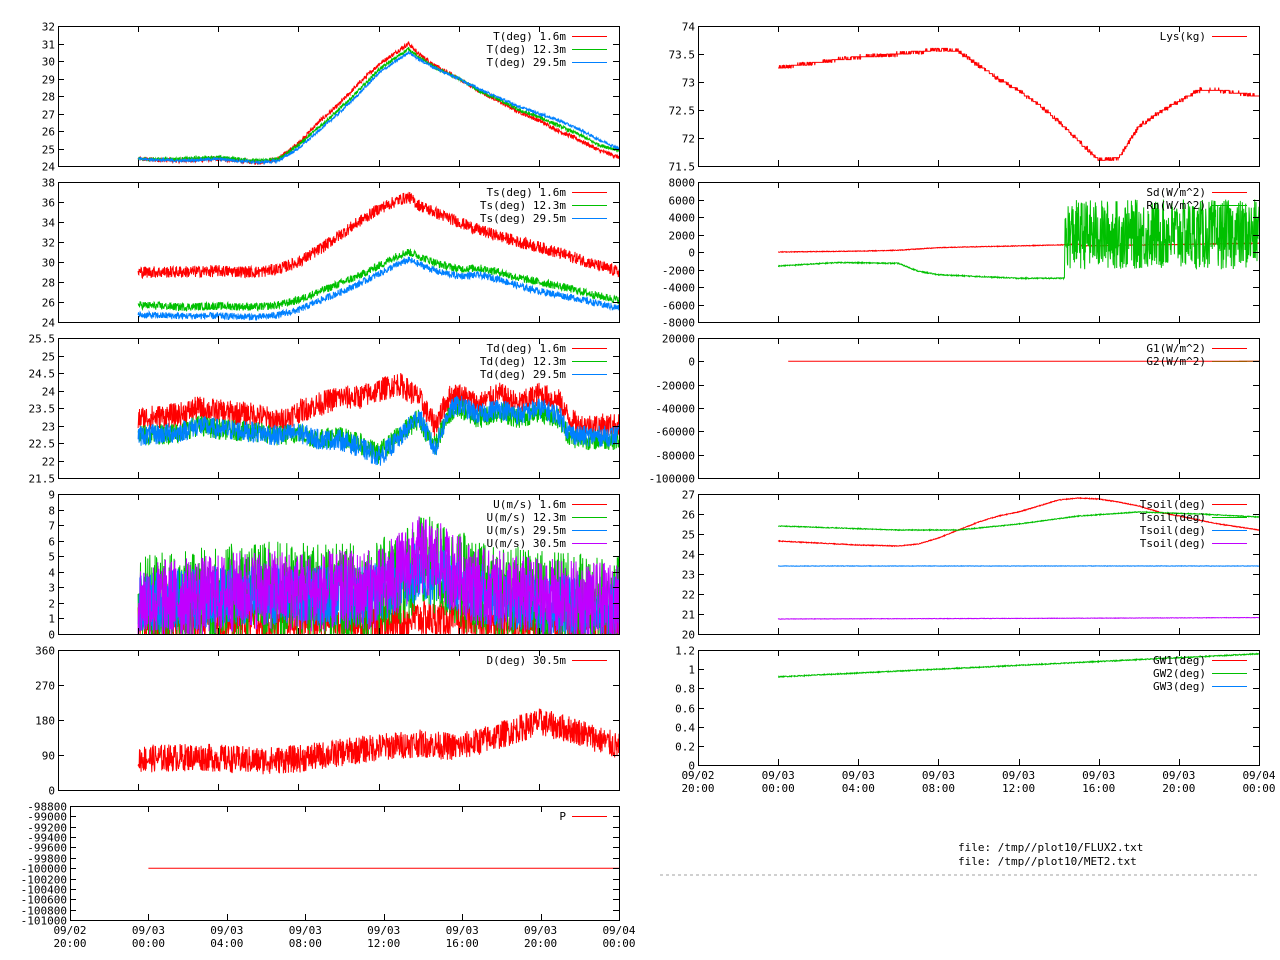 This screenshot has height=960, width=1280. I want to click on x-tick-time: 12:00, so click(383, 943).